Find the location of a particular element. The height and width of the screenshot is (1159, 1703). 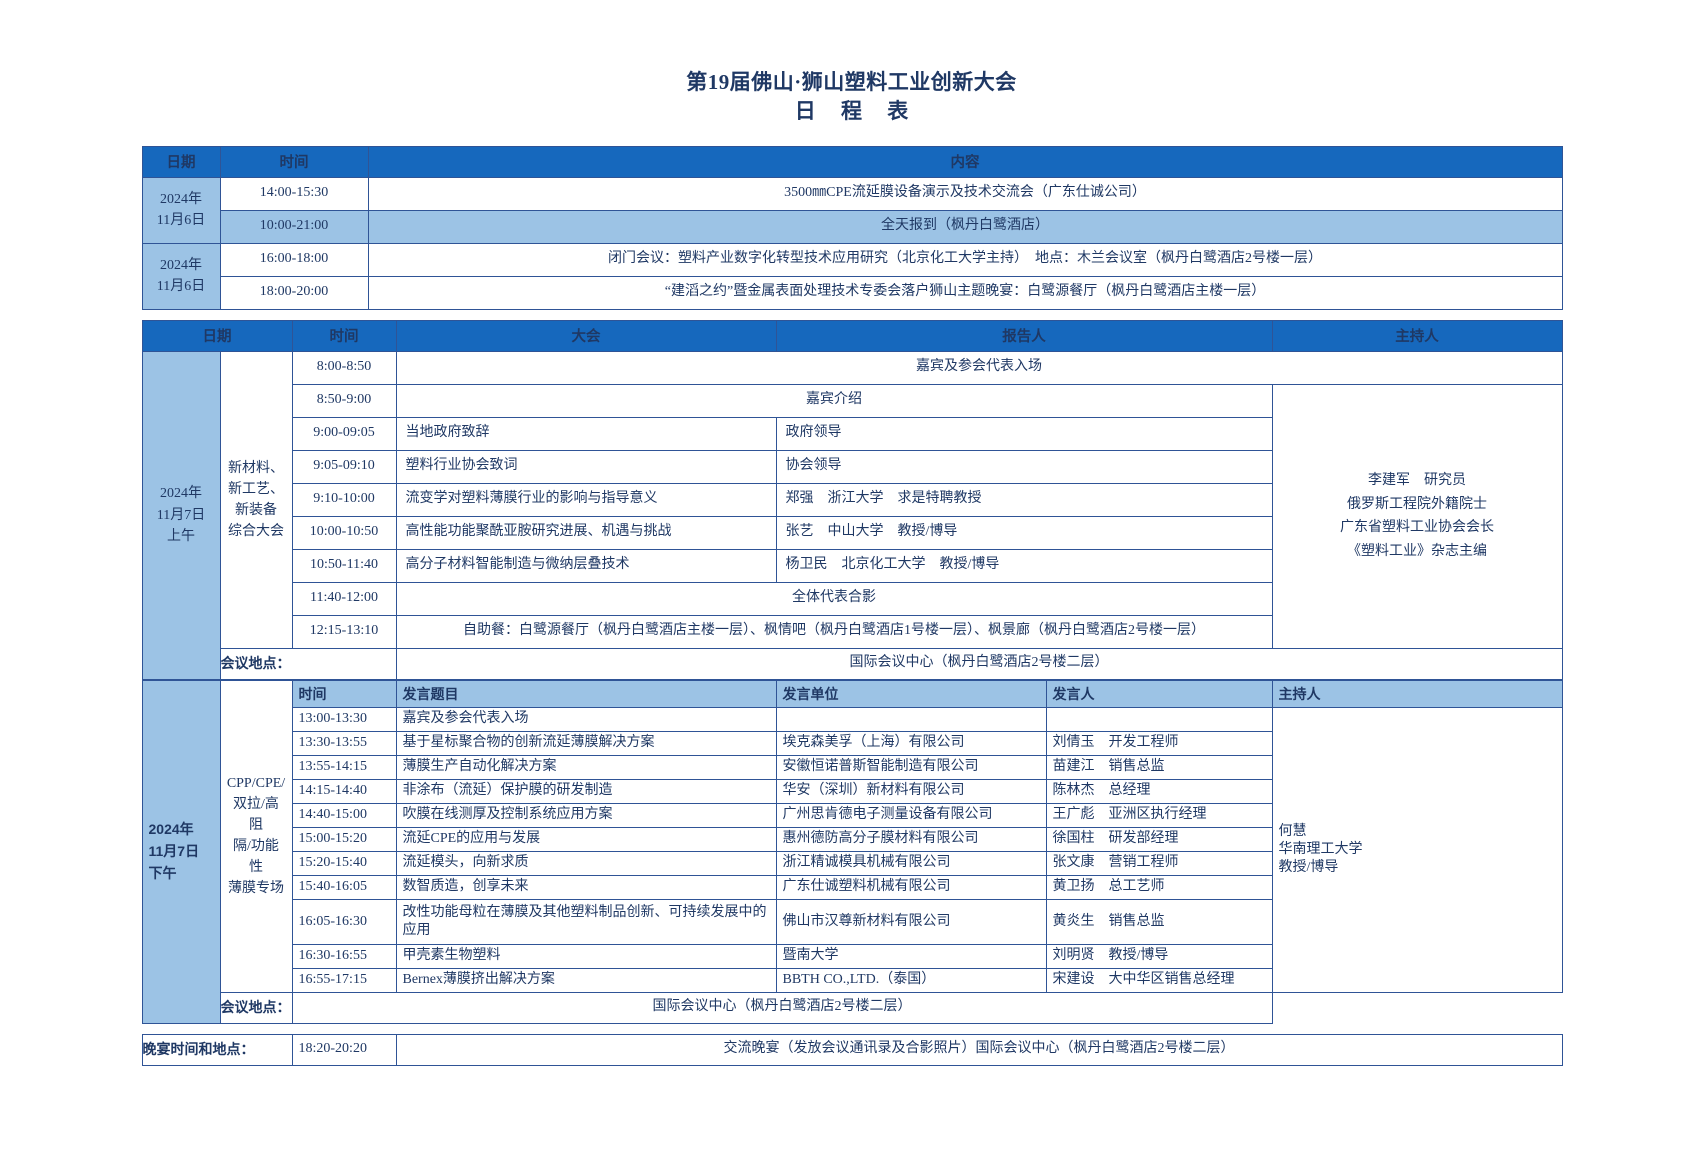

cell-speaker: 徐国柱 研发部经理 is located at coordinates (1159, 839).